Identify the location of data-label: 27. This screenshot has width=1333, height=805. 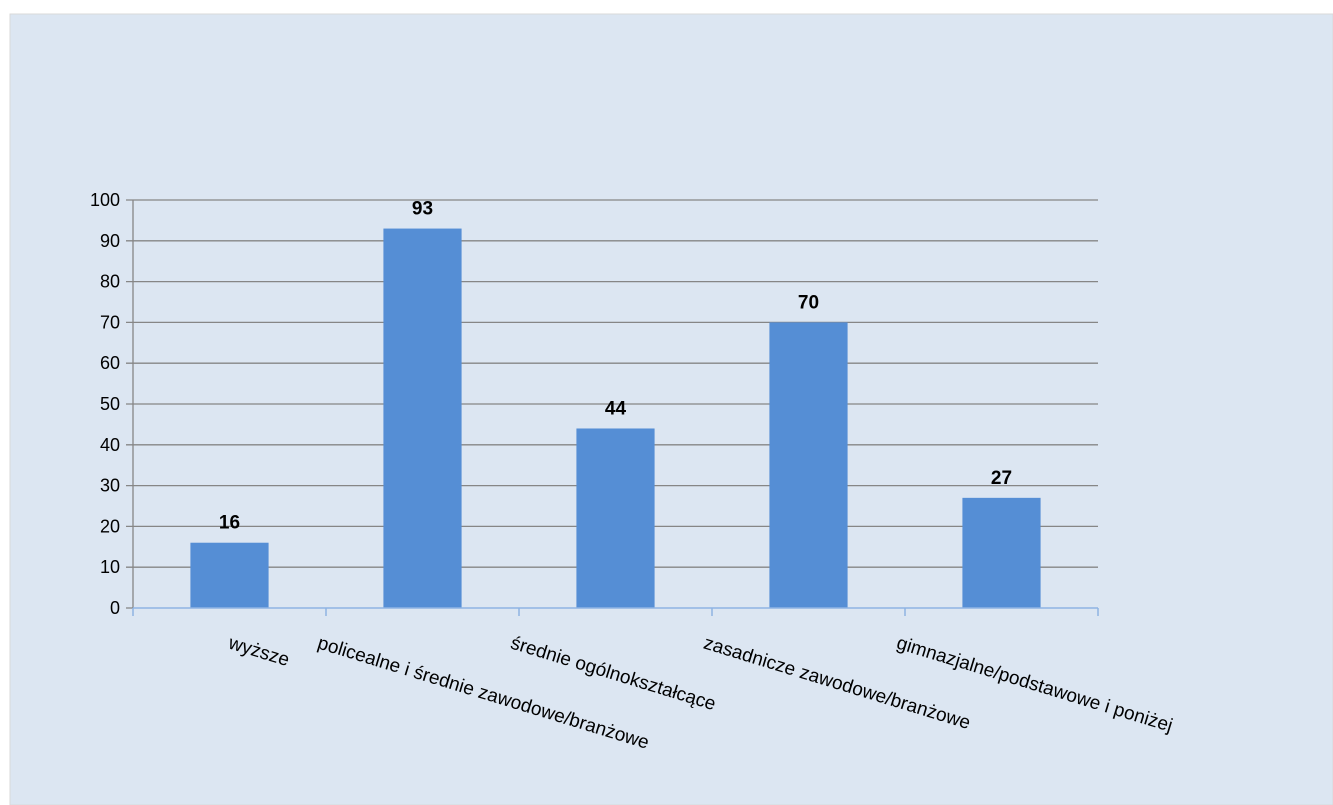
(1001, 478).